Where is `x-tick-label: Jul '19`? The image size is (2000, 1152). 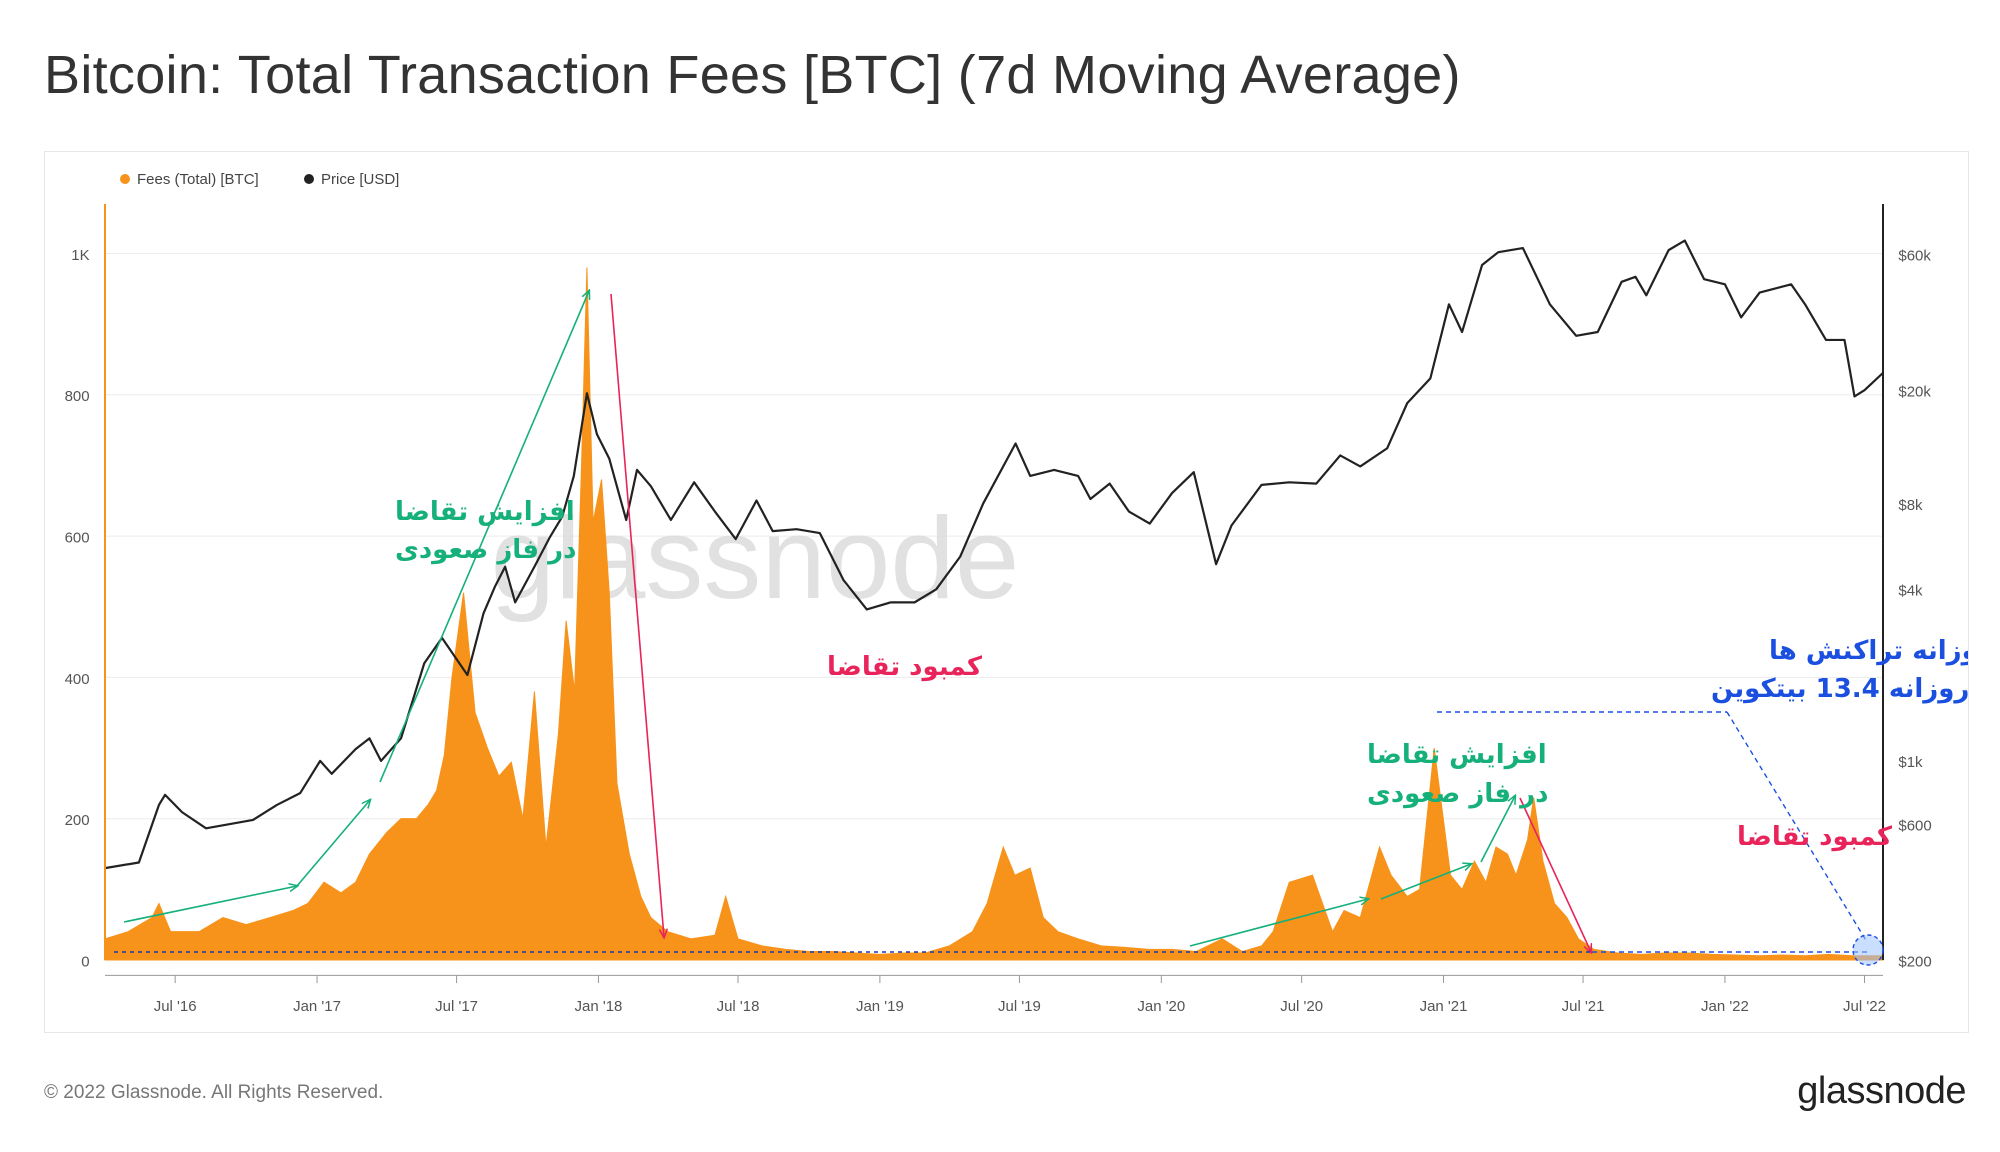
x-tick-label: Jul '19 is located at coordinates (1019, 1006).